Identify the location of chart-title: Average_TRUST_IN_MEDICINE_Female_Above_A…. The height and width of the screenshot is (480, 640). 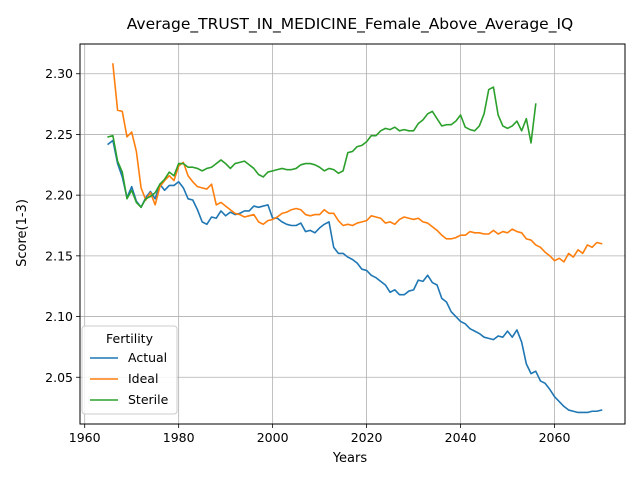
(350, 24).